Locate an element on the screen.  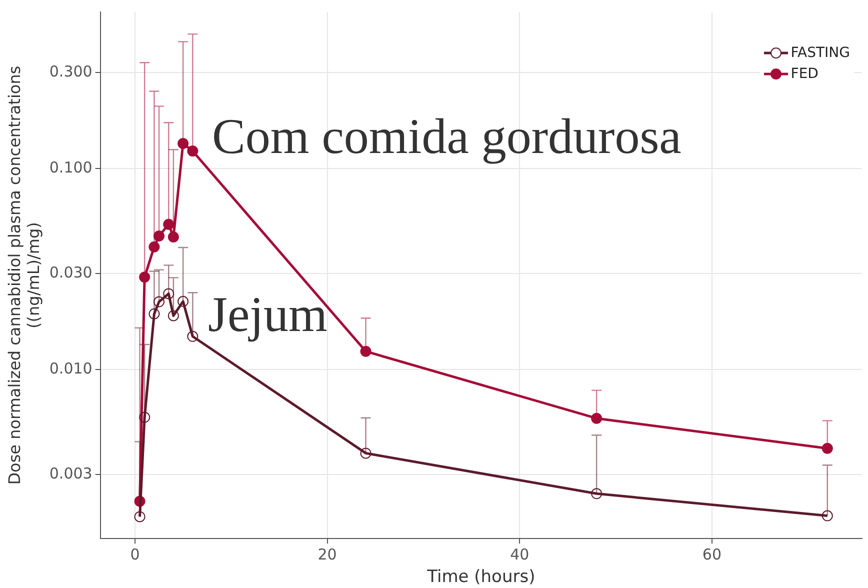
y-tick-label: 0.100 is located at coordinates (70, 167).